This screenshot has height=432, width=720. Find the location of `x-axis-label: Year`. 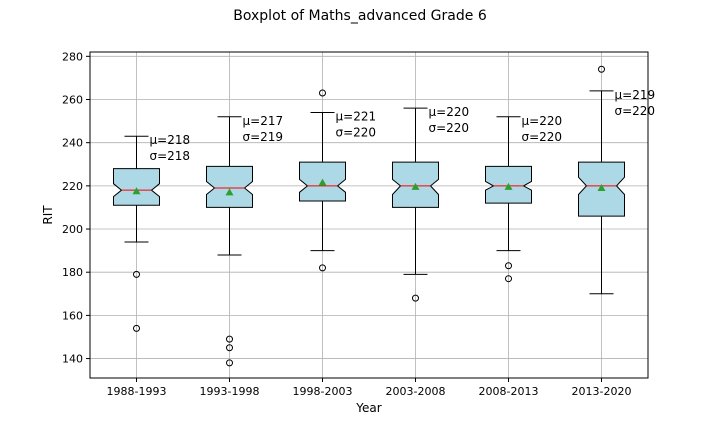

x-axis-label: Year is located at coordinates (368, 408).